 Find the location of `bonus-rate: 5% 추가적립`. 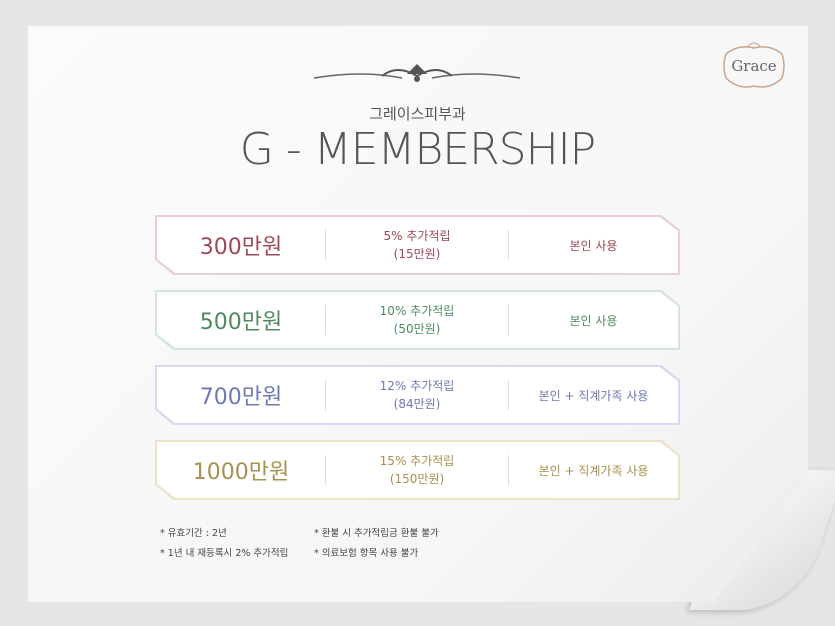

bonus-rate: 5% 추가적립 is located at coordinates (417, 236).